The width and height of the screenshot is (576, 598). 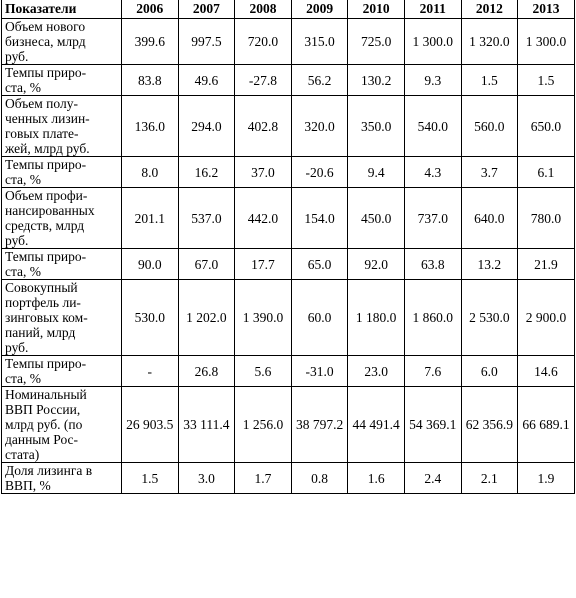 What do you see at coordinates (489, 424) in the screenshot?
I see `value-cell: 62 356.9` at bounding box center [489, 424].